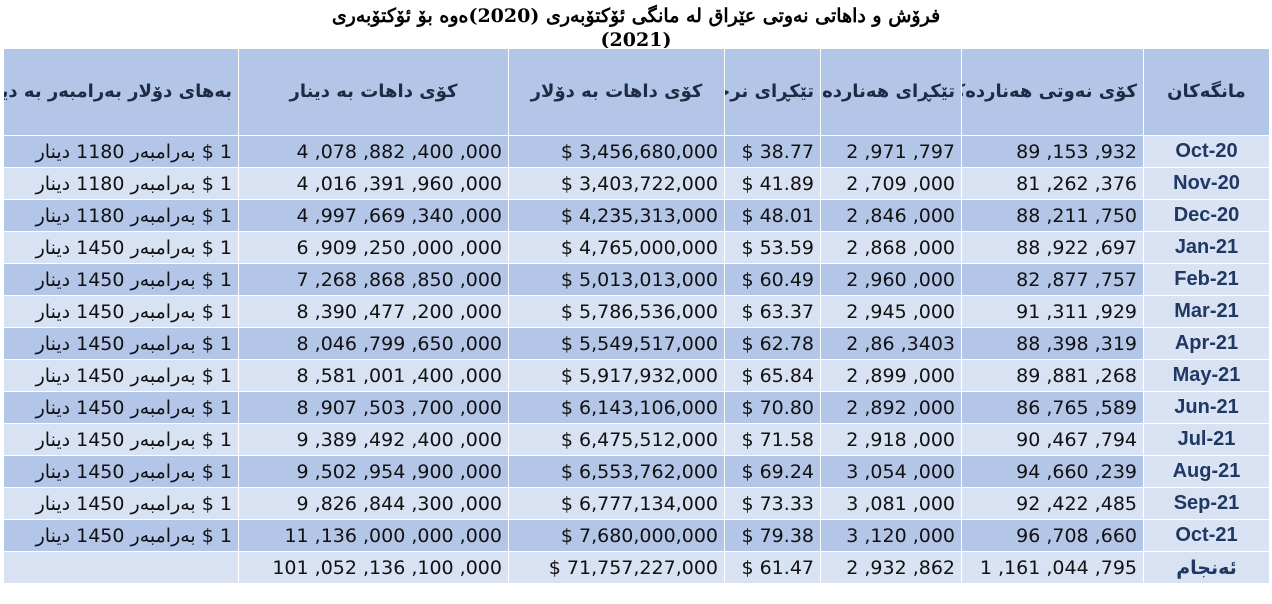 The width and height of the screenshot is (1272, 604). Describe the element at coordinates (891, 471) in the screenshot. I see `cell-avg-export: 3 ,054 ,000` at that location.